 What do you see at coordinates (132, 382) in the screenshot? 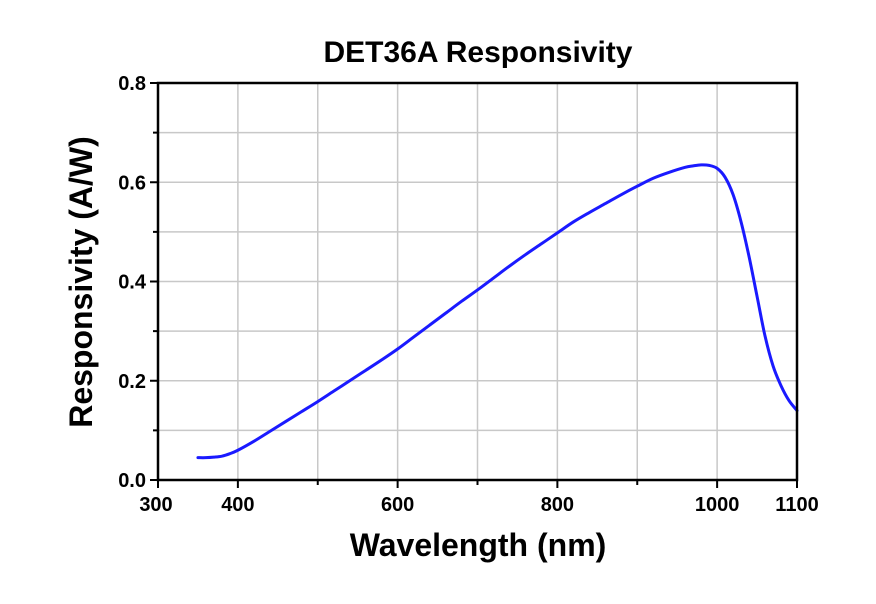
I see `y-tick-label: 0.2` at bounding box center [132, 382].